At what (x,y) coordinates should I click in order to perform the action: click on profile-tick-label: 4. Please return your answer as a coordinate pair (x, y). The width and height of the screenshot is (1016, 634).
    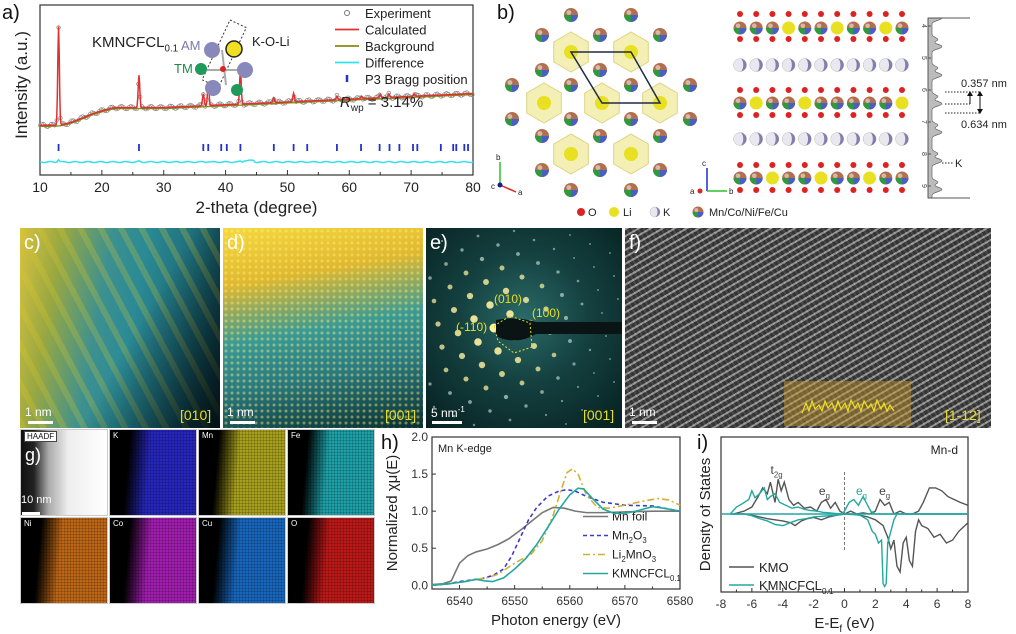
    Looking at the image, I should click on (923, 26).